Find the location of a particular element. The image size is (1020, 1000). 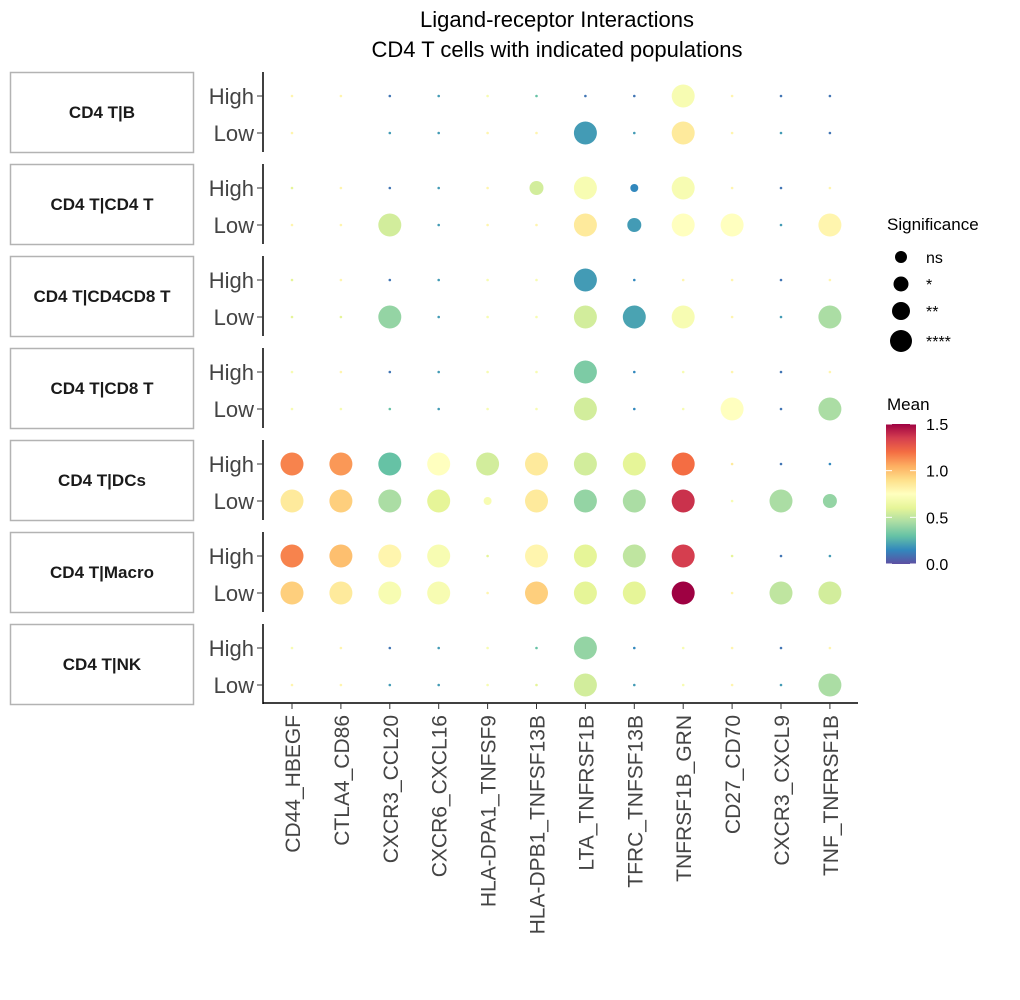

x-tick-label: CTLA4_CD86 is located at coordinates (342, 780).